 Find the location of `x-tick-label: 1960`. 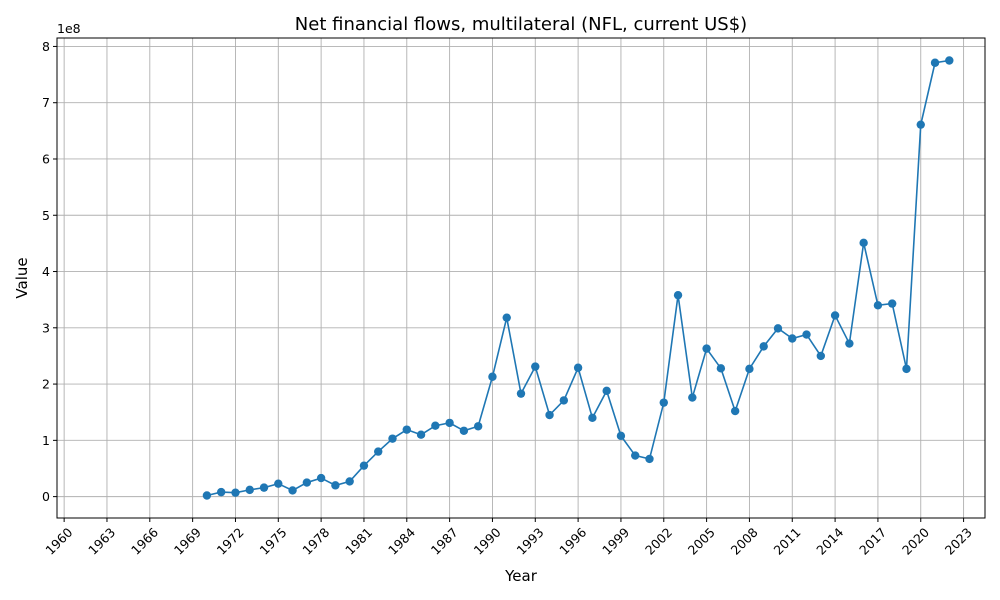

x-tick-label: 1960 is located at coordinates (58, 541).